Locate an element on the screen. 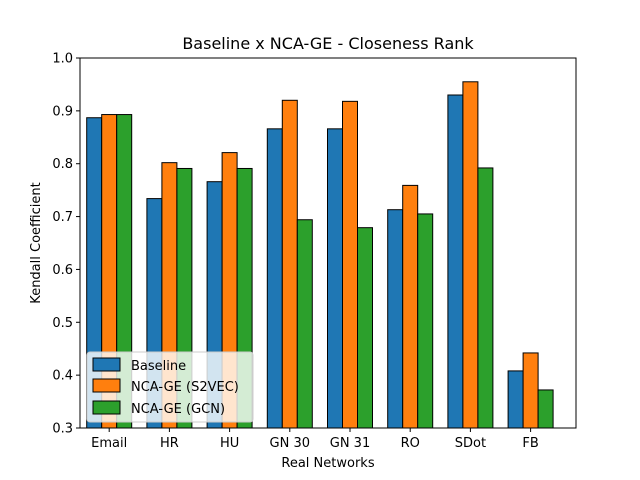  legend-swatch-gcn is located at coordinates (106, 407).